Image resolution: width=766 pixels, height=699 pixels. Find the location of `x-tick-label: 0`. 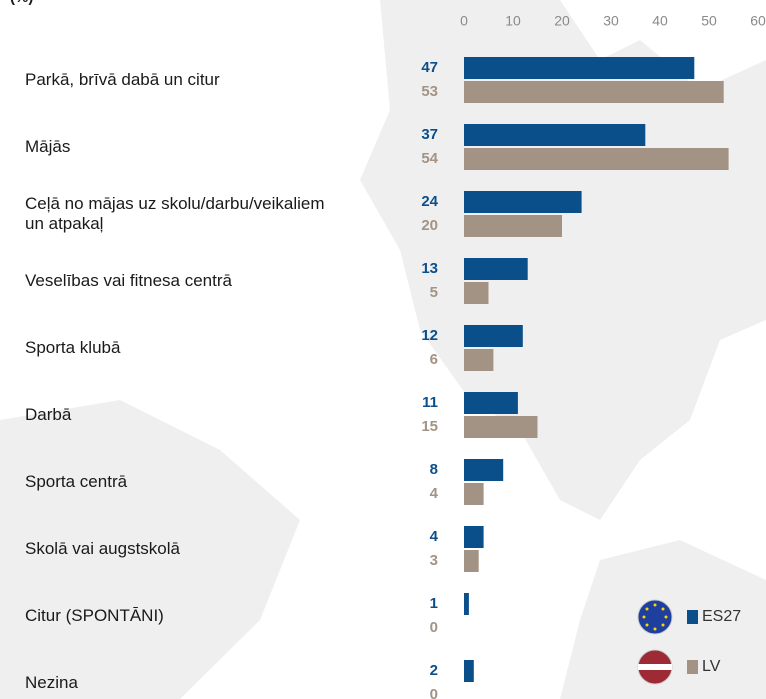

x-tick-label: 0 is located at coordinates (464, 21).